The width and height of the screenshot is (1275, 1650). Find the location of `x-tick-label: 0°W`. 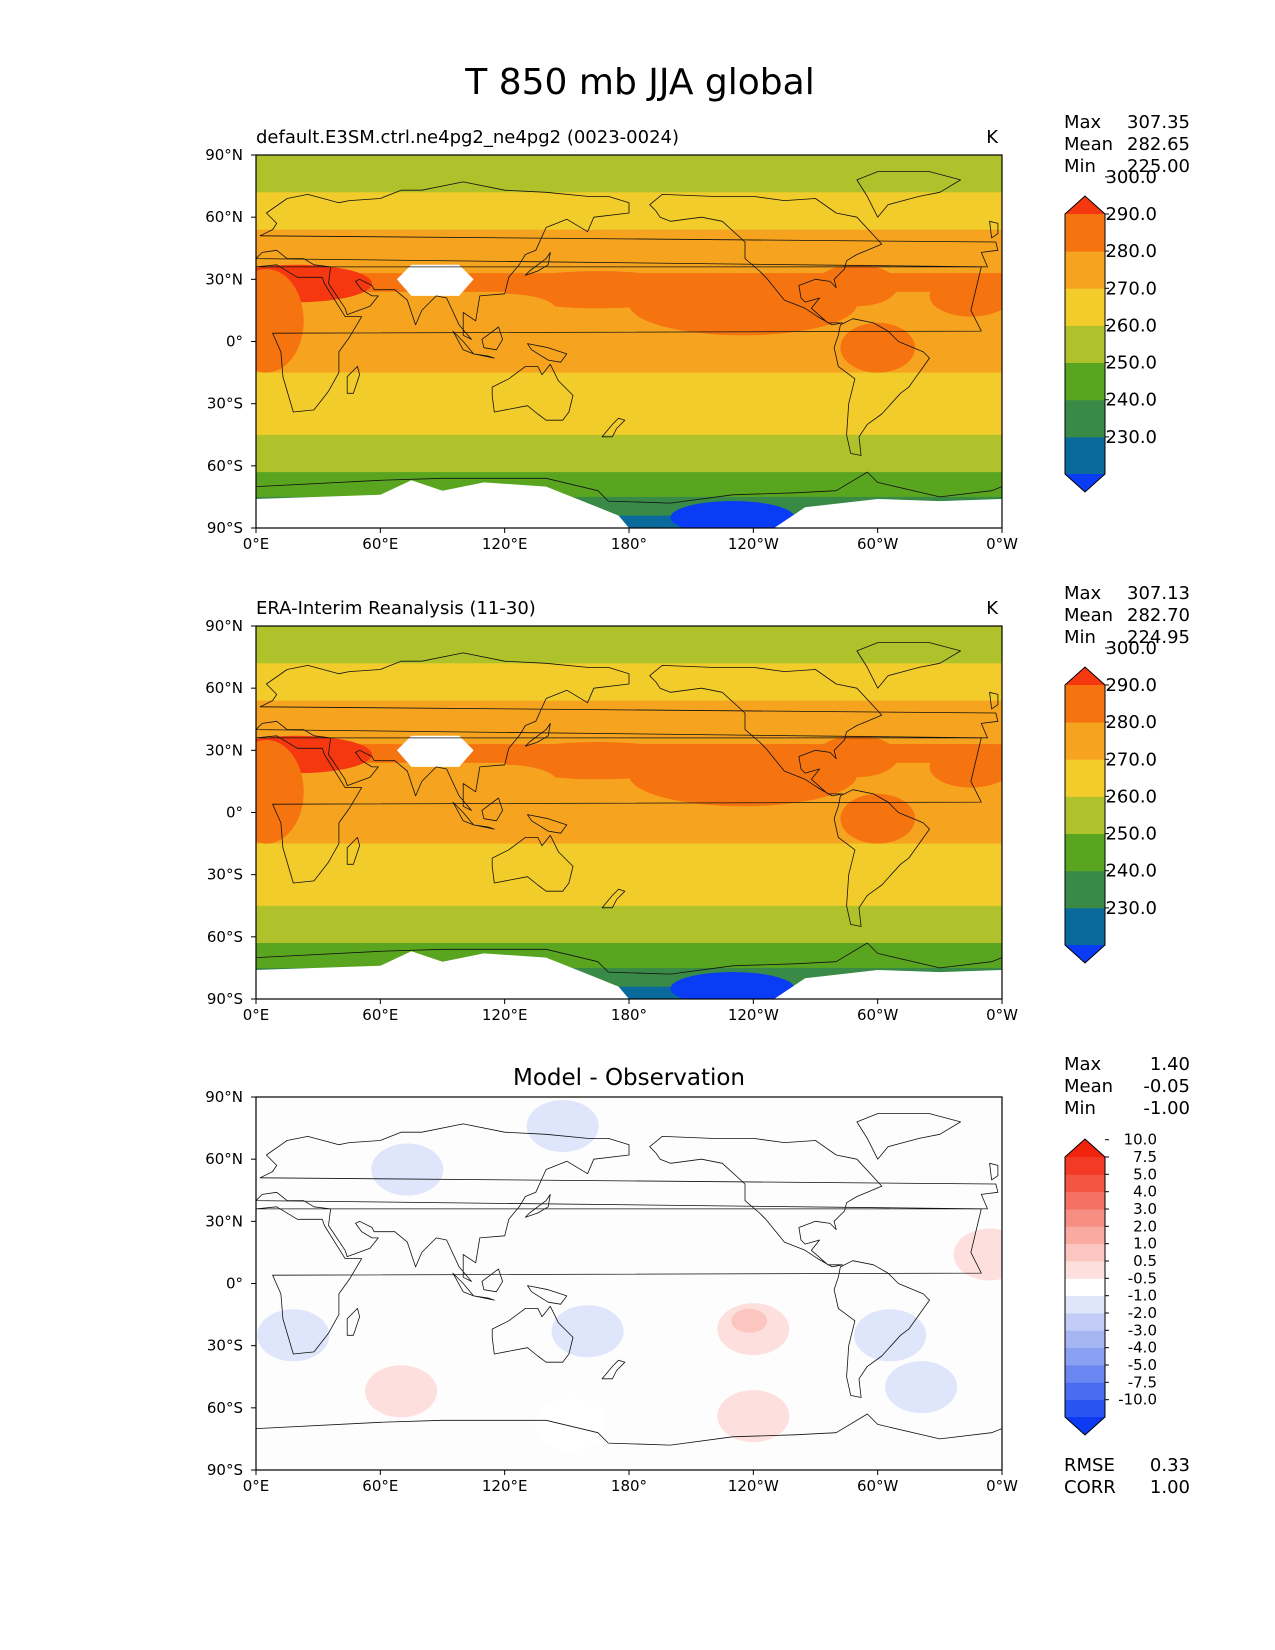

x-tick-label: 0°W is located at coordinates (1002, 1015).